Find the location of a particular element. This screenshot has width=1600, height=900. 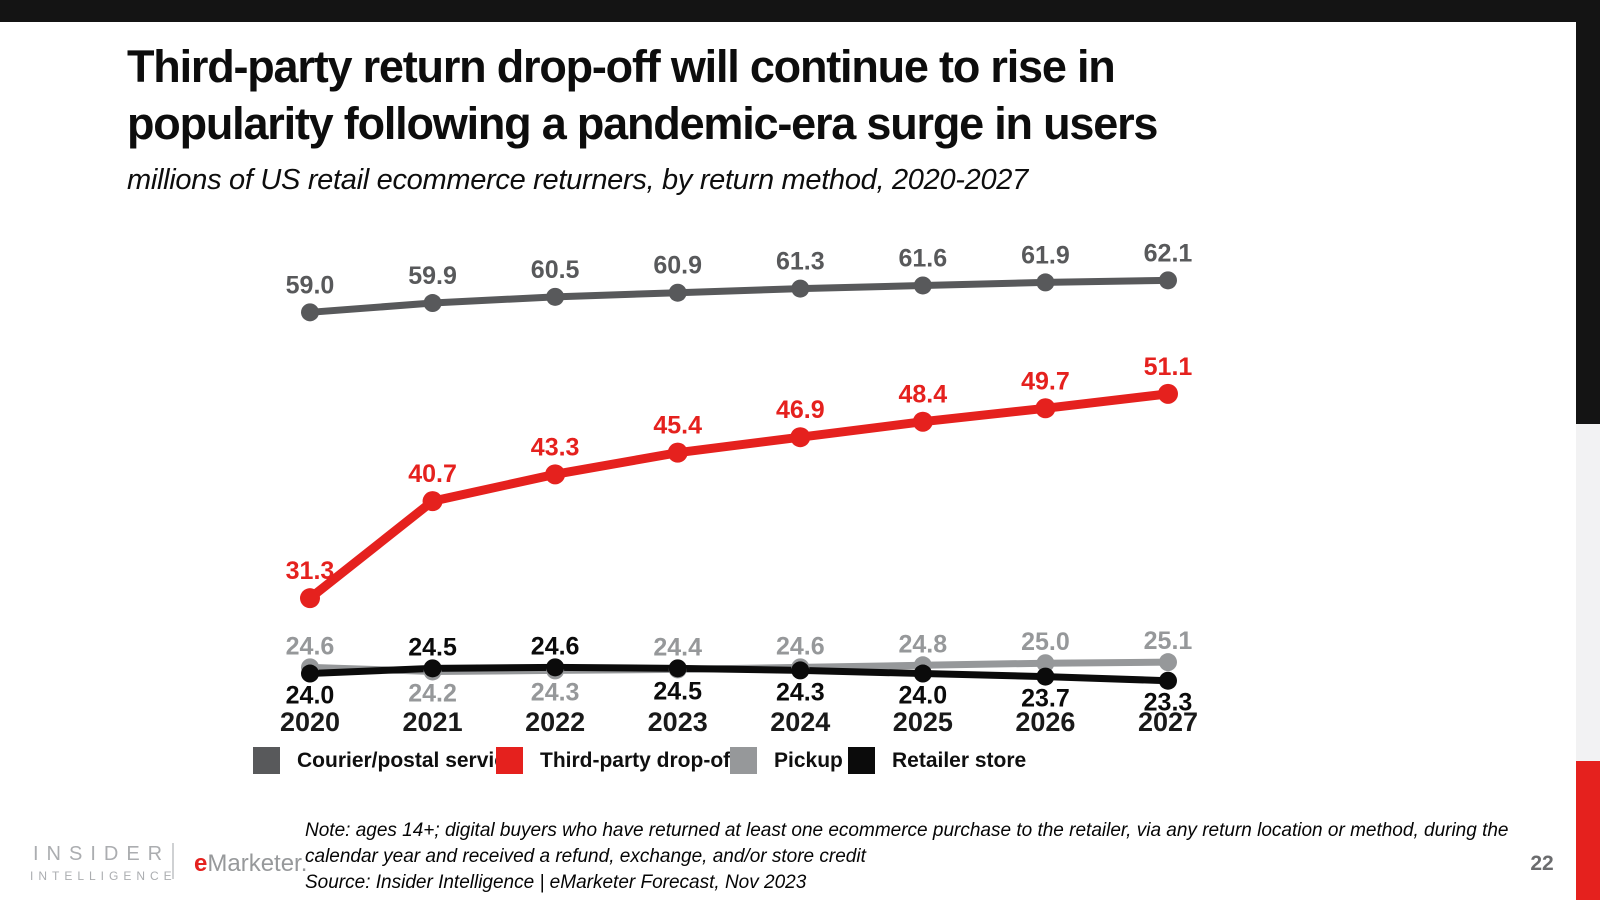

legend-item-courier-postal-service: Courier/postal service is located at coordinates (385, 760).